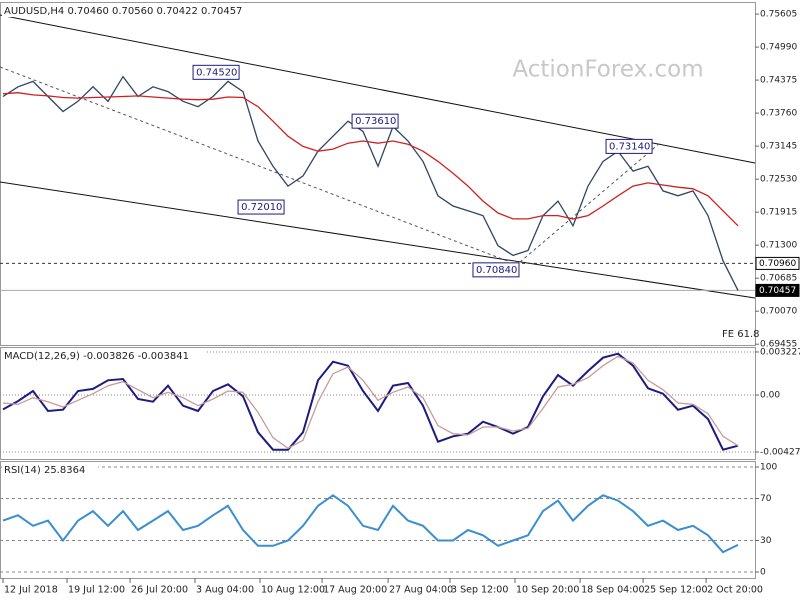 Image resolution: width=800 pixels, height=600 pixels. What do you see at coordinates (770, 396) in the screenshot?
I see `y-tick-label: 0.00` at bounding box center [770, 396].